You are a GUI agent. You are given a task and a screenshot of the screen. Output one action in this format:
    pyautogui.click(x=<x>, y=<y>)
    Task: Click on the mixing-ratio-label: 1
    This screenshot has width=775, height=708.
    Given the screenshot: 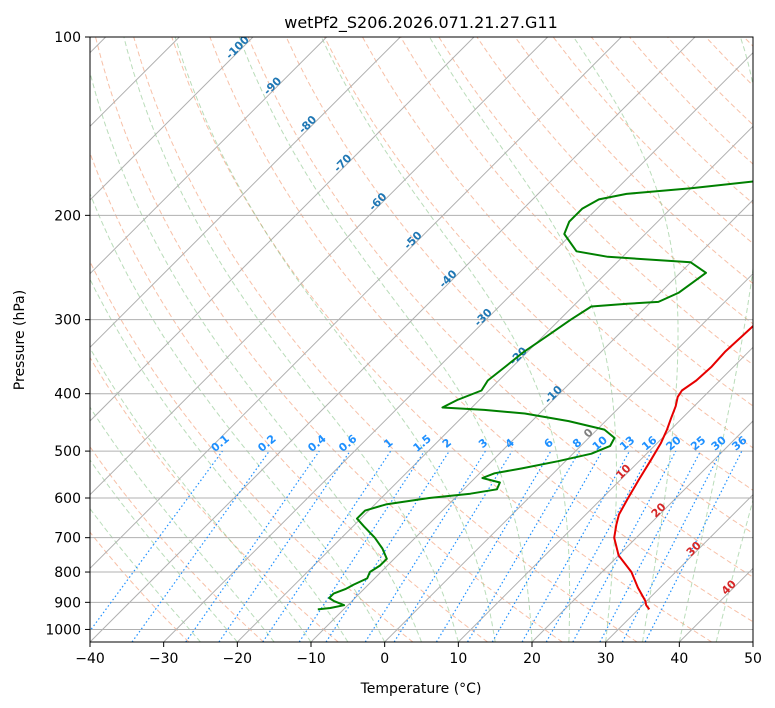 What is the action you would take?
    pyautogui.click(x=388, y=443)
    